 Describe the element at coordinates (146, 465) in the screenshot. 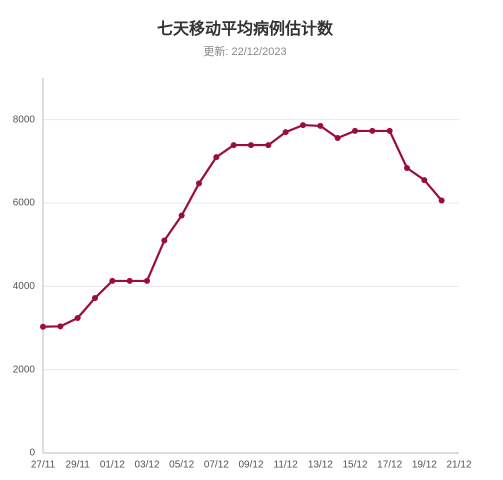

I see `x-tick-label: 03/12` at that location.